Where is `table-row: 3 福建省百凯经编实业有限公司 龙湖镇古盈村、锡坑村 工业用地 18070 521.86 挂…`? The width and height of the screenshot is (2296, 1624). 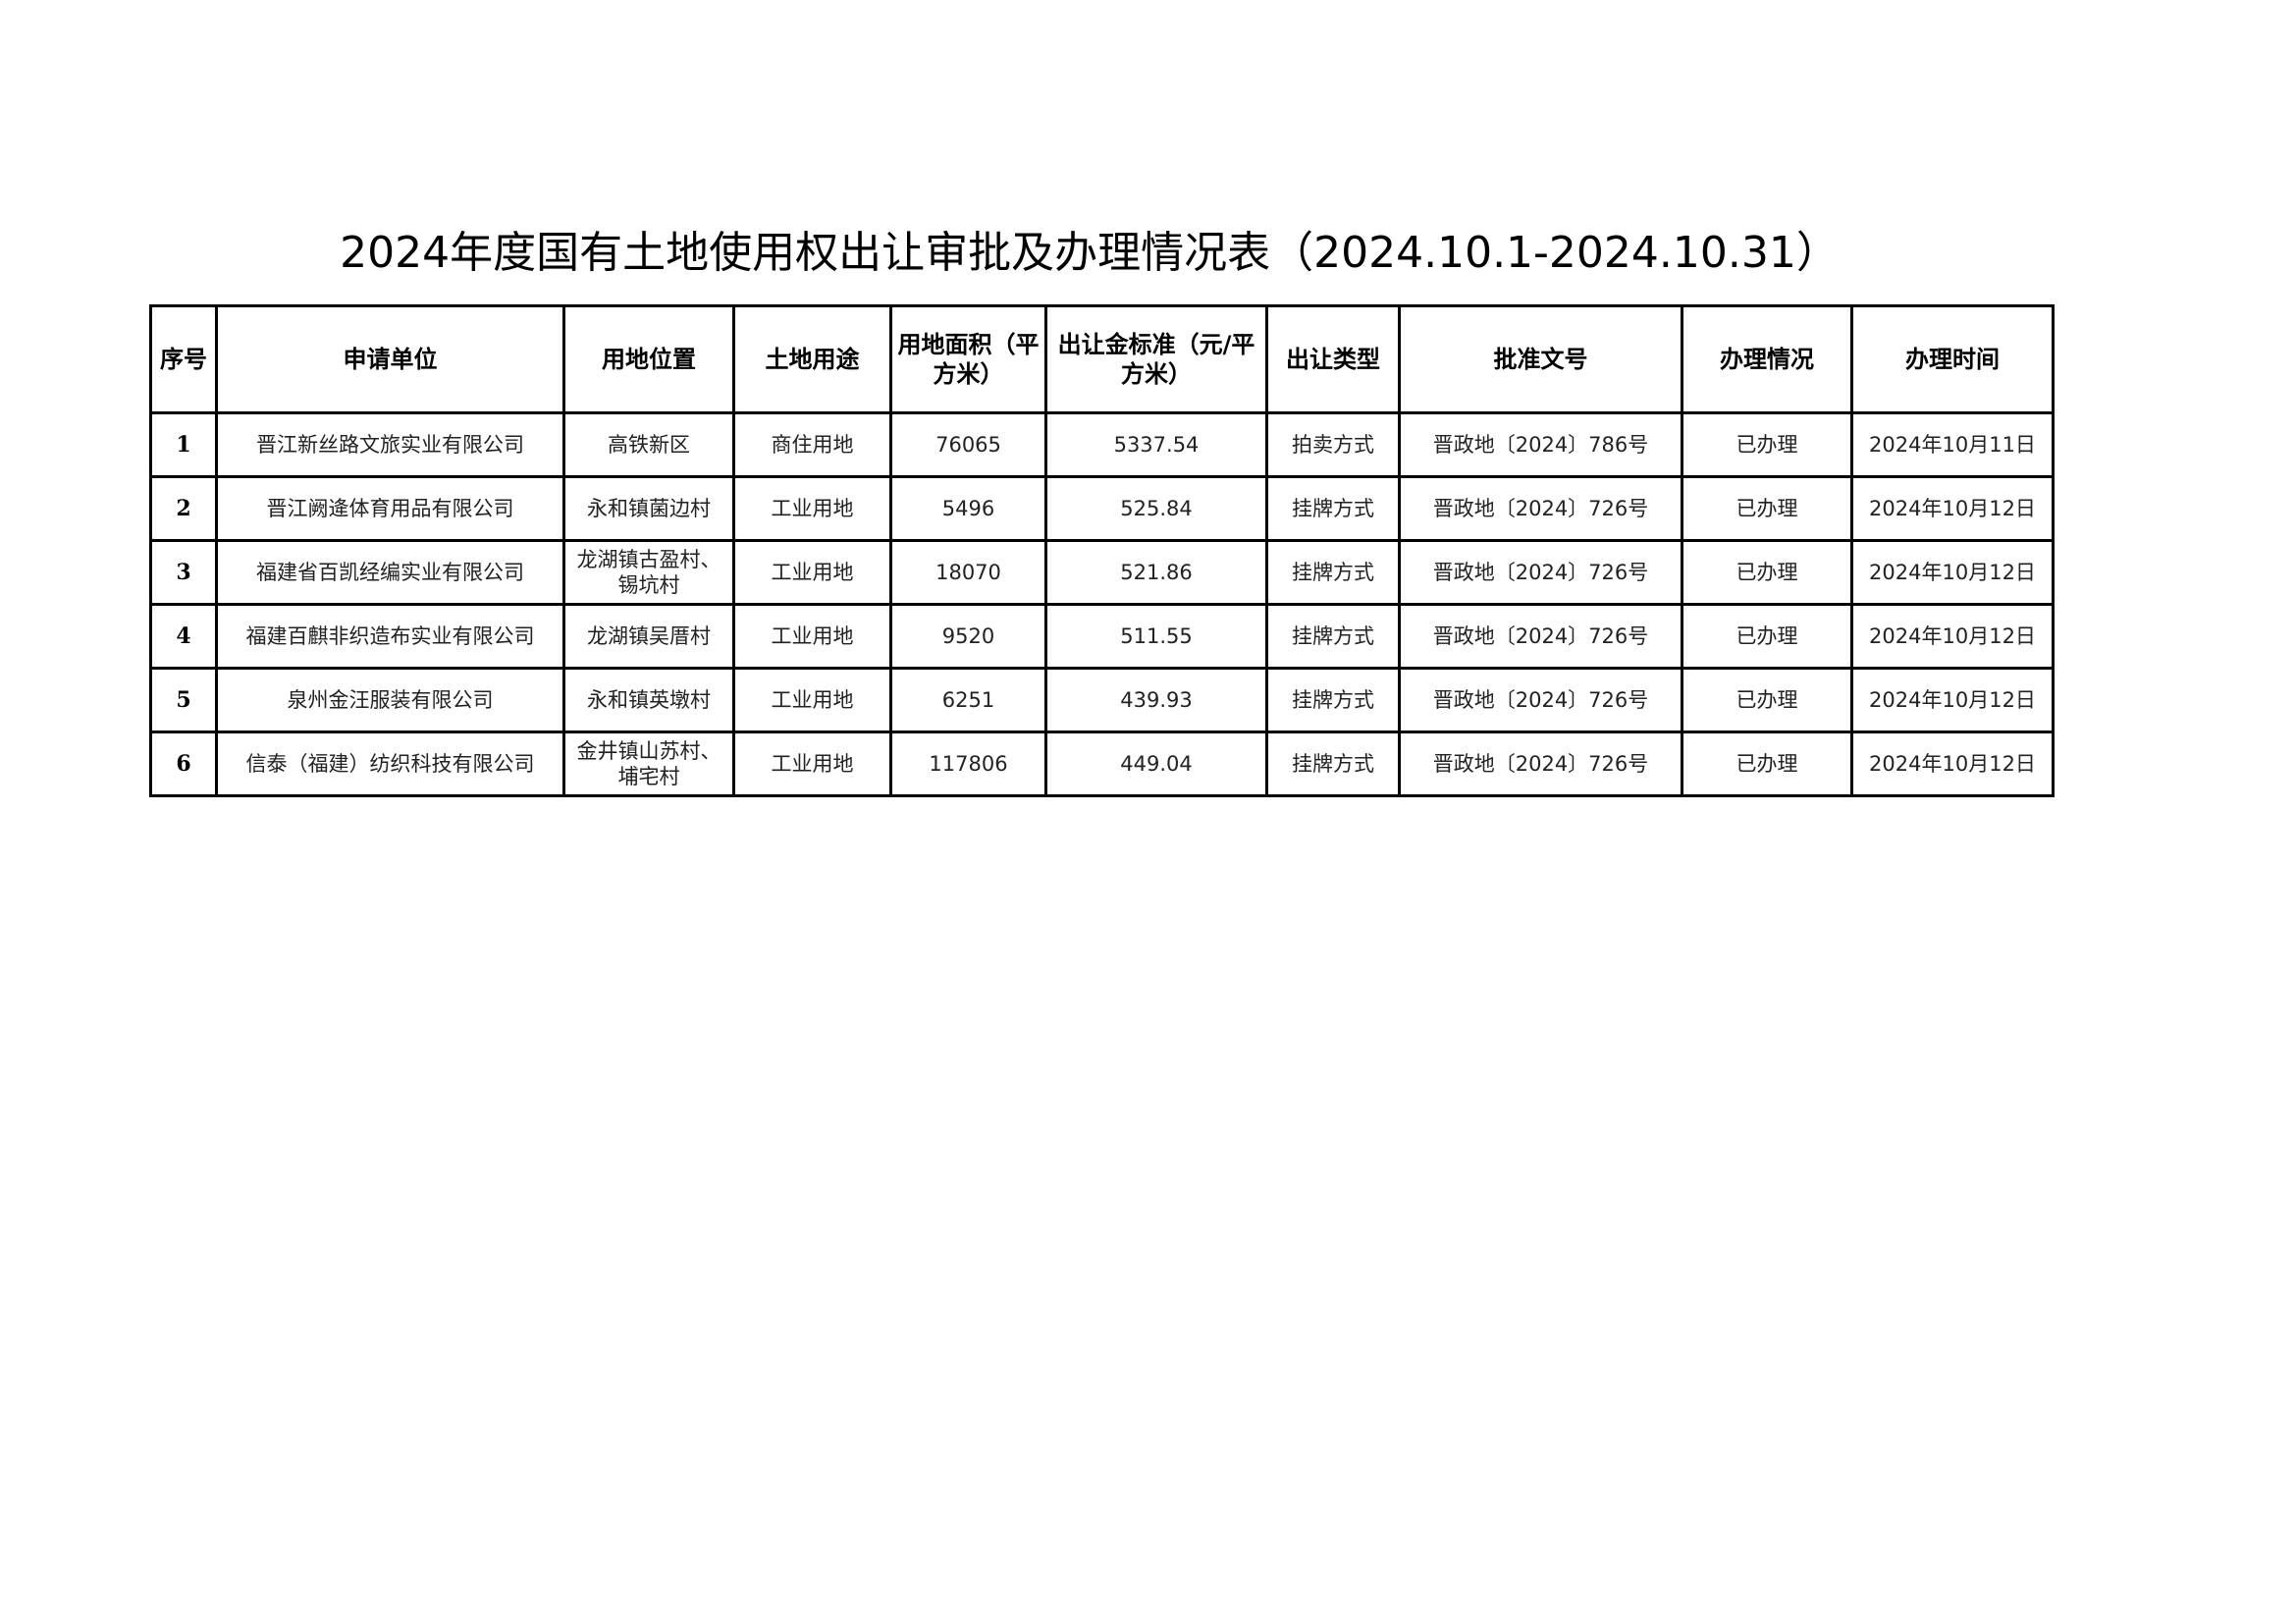
table-row: 3 福建省百凯经编实业有限公司 龙湖镇古盈村、锡坑村 工业用地 18070 521.86 挂… is located at coordinates (1102, 572).